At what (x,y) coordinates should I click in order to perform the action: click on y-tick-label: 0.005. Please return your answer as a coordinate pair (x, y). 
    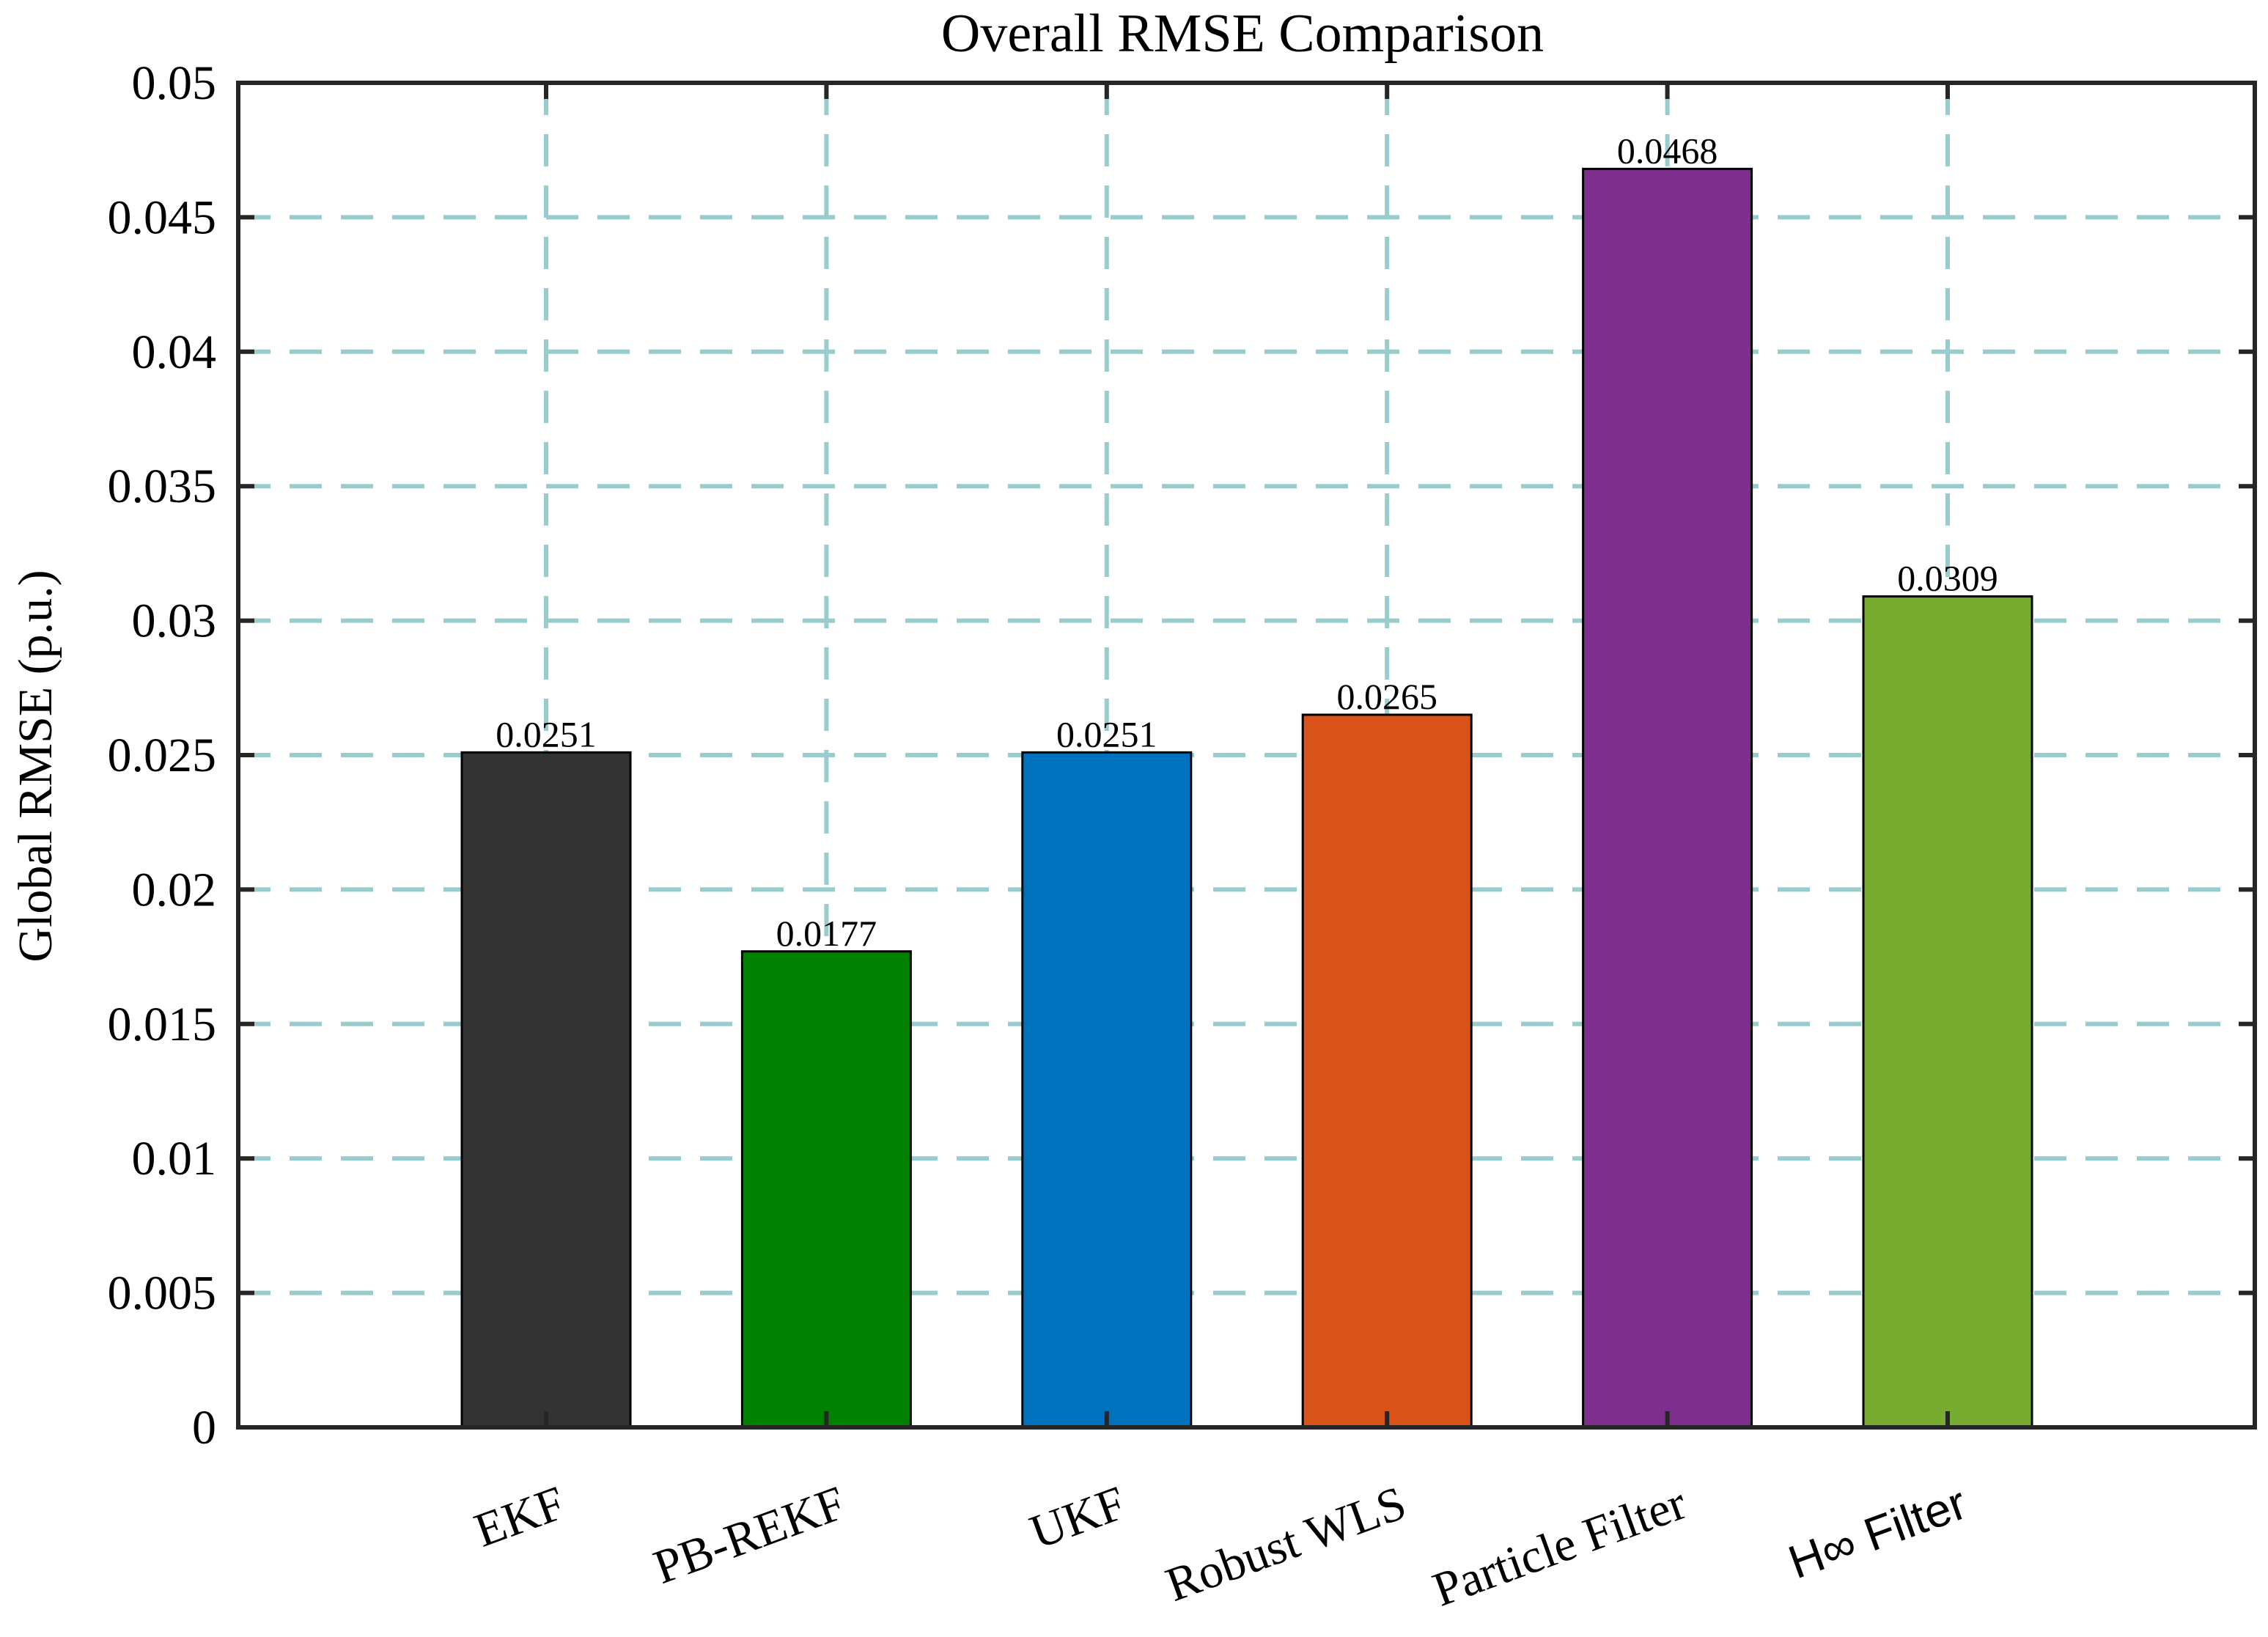
    Looking at the image, I should click on (162, 1293).